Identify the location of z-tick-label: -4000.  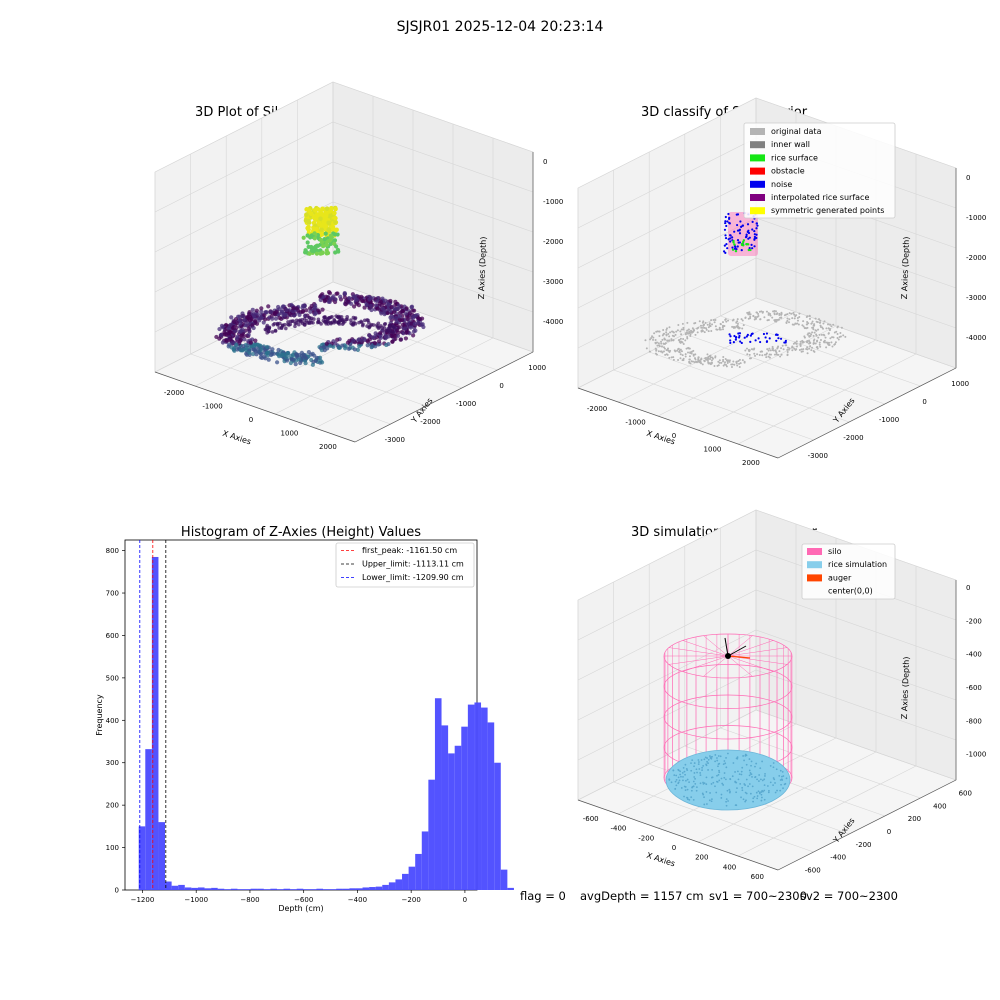
(976, 338).